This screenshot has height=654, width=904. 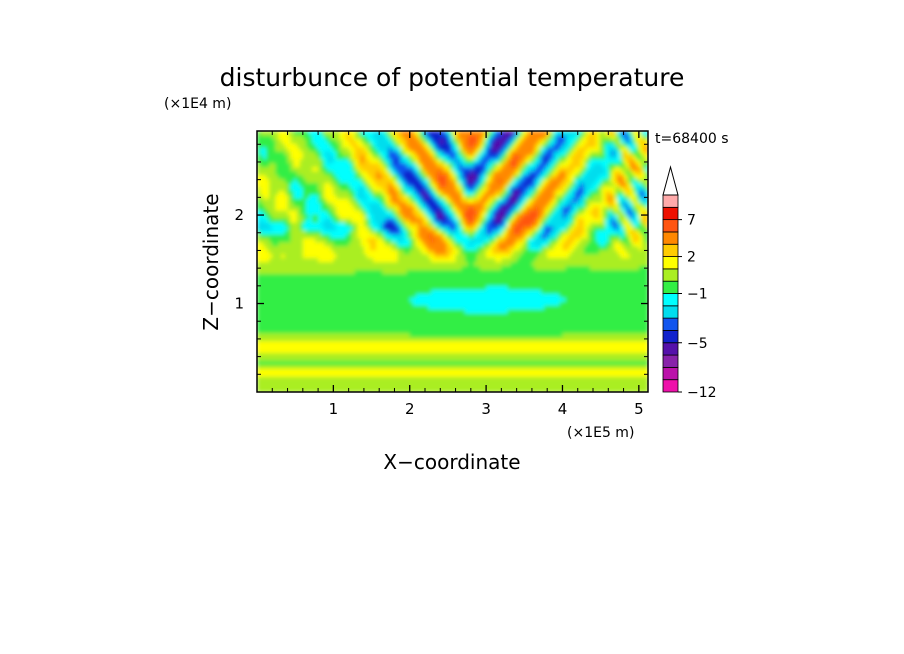 I want to click on y-axis-unit: (×1E4 m), so click(x=197, y=104).